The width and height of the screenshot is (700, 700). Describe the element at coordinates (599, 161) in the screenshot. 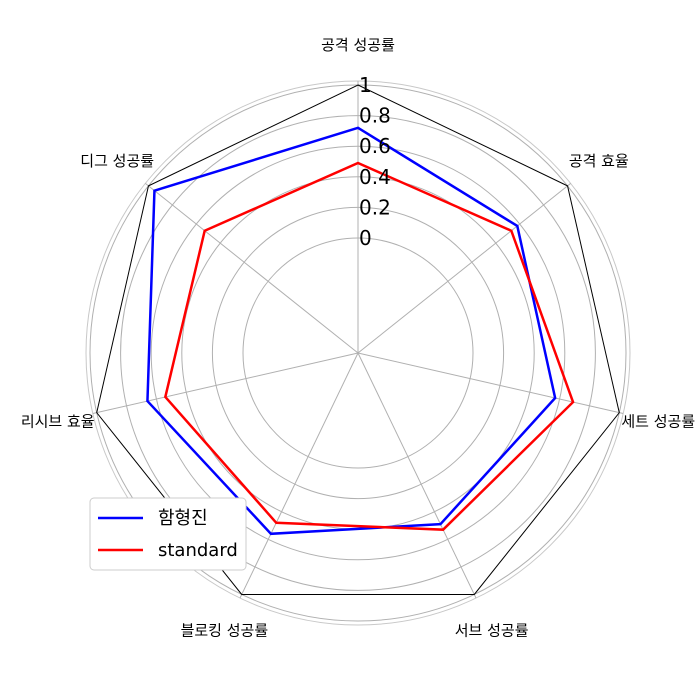

I see `axis-label: 공격 효율` at that location.